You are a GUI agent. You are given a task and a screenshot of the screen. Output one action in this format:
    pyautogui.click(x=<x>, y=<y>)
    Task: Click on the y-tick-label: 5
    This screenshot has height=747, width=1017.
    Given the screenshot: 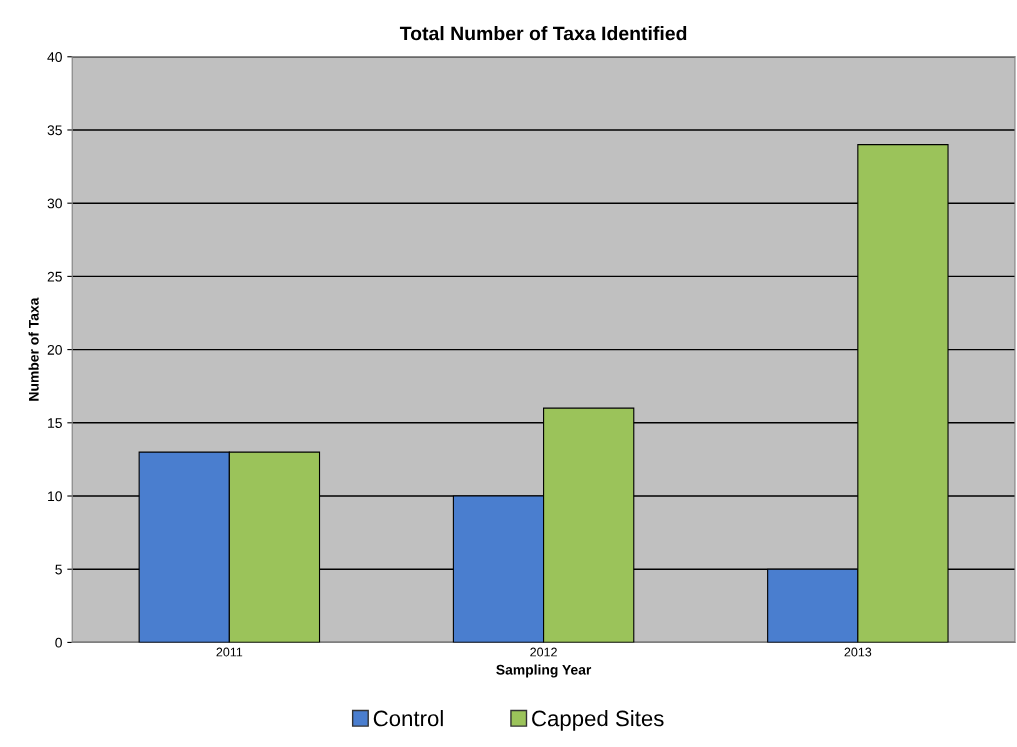 What is the action you would take?
    pyautogui.click(x=58, y=569)
    